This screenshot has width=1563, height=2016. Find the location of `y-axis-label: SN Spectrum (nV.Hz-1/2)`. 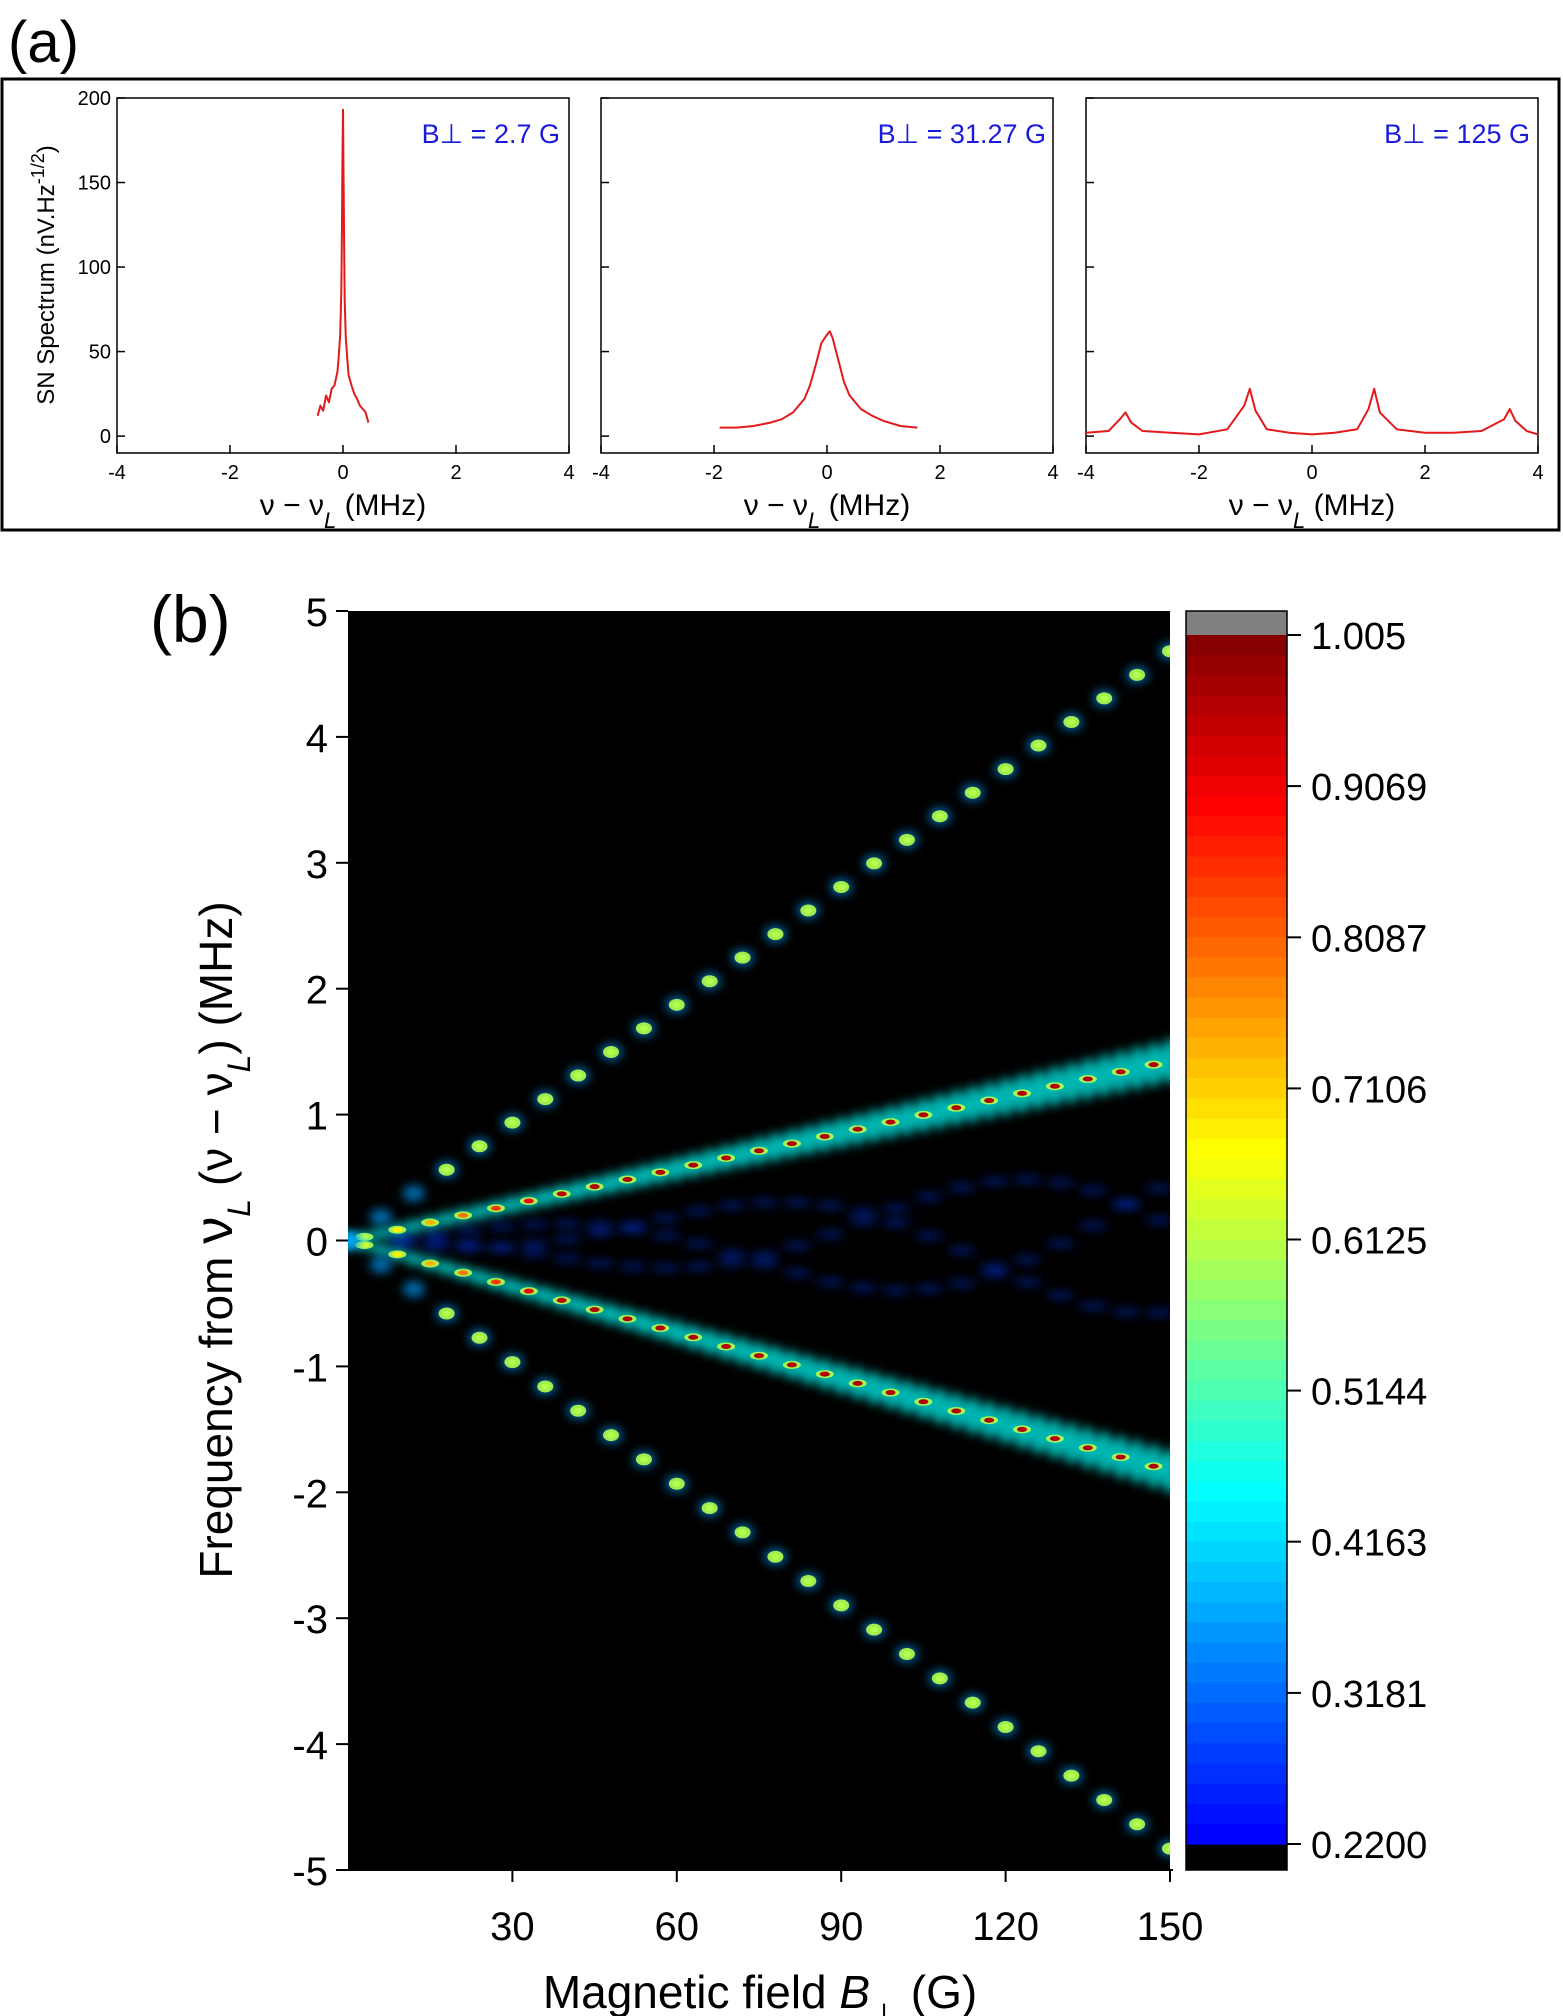

y-axis-label: SN Spectrum (nV.Hz-1/2) is located at coordinates (44, 275).